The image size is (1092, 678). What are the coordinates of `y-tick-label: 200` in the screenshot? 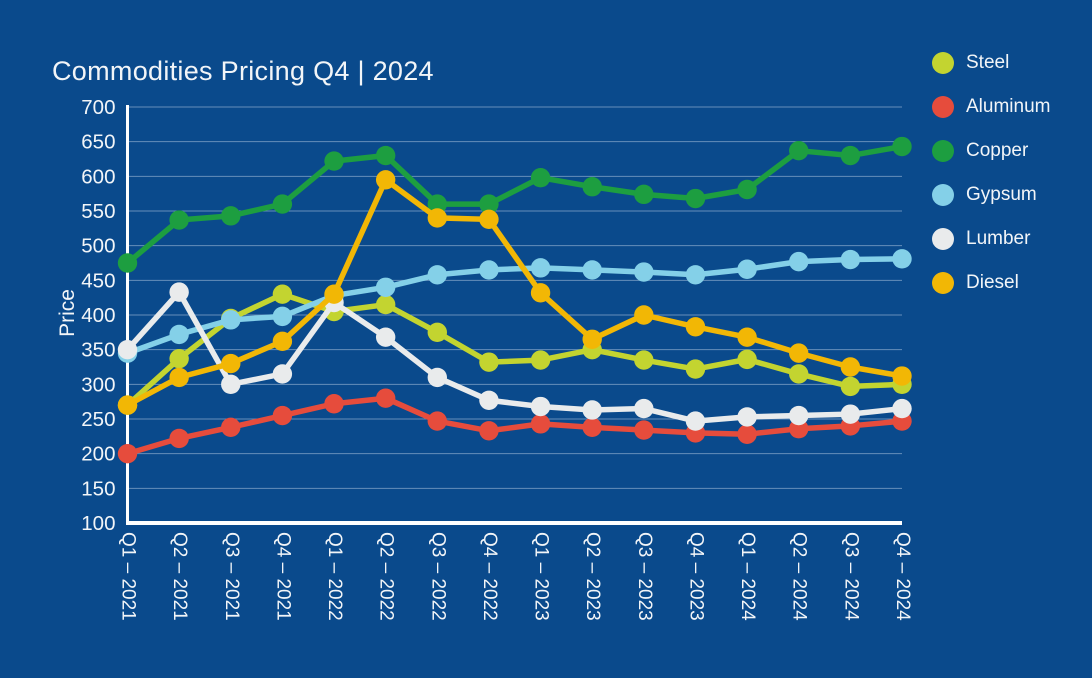 It's located at (98, 454).